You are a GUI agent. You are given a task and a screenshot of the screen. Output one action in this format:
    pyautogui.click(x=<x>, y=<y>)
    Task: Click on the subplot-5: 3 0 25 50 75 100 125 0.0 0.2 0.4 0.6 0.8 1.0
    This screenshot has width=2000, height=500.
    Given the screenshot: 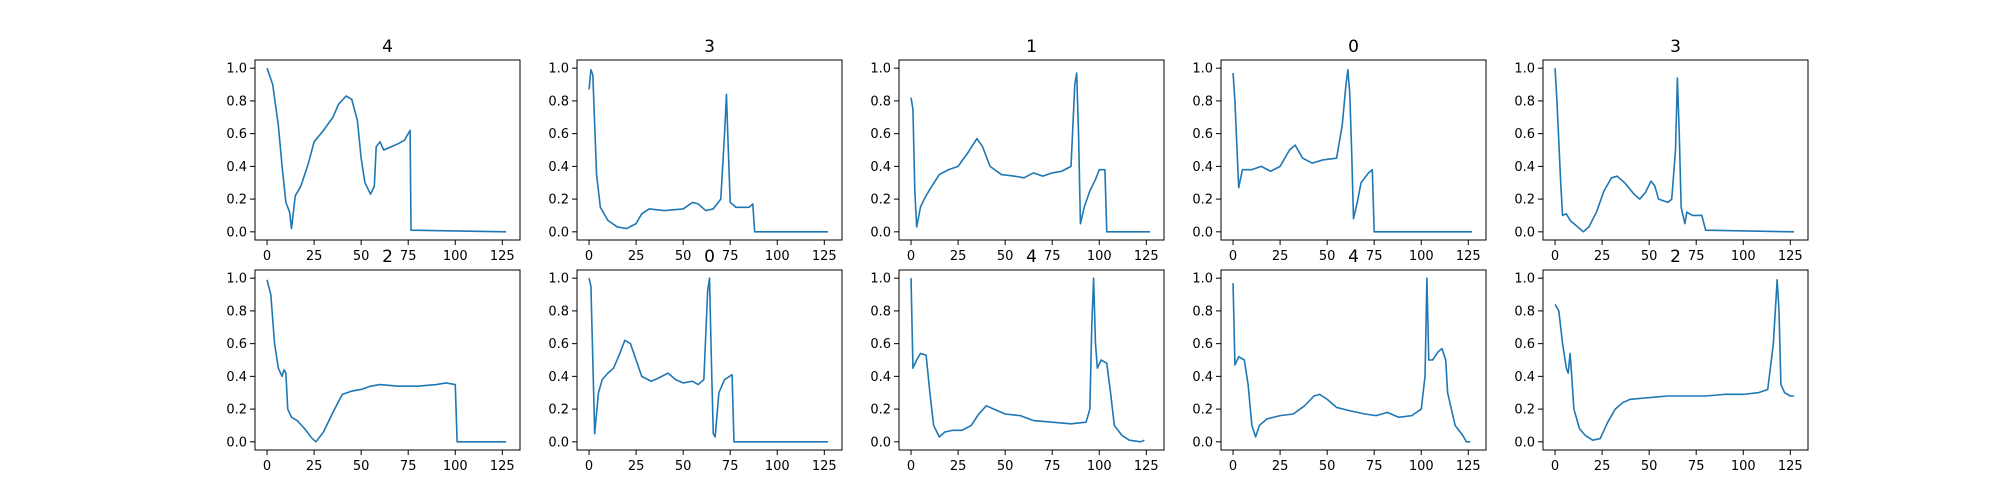 What is the action you would take?
    pyautogui.click(x=1661, y=150)
    